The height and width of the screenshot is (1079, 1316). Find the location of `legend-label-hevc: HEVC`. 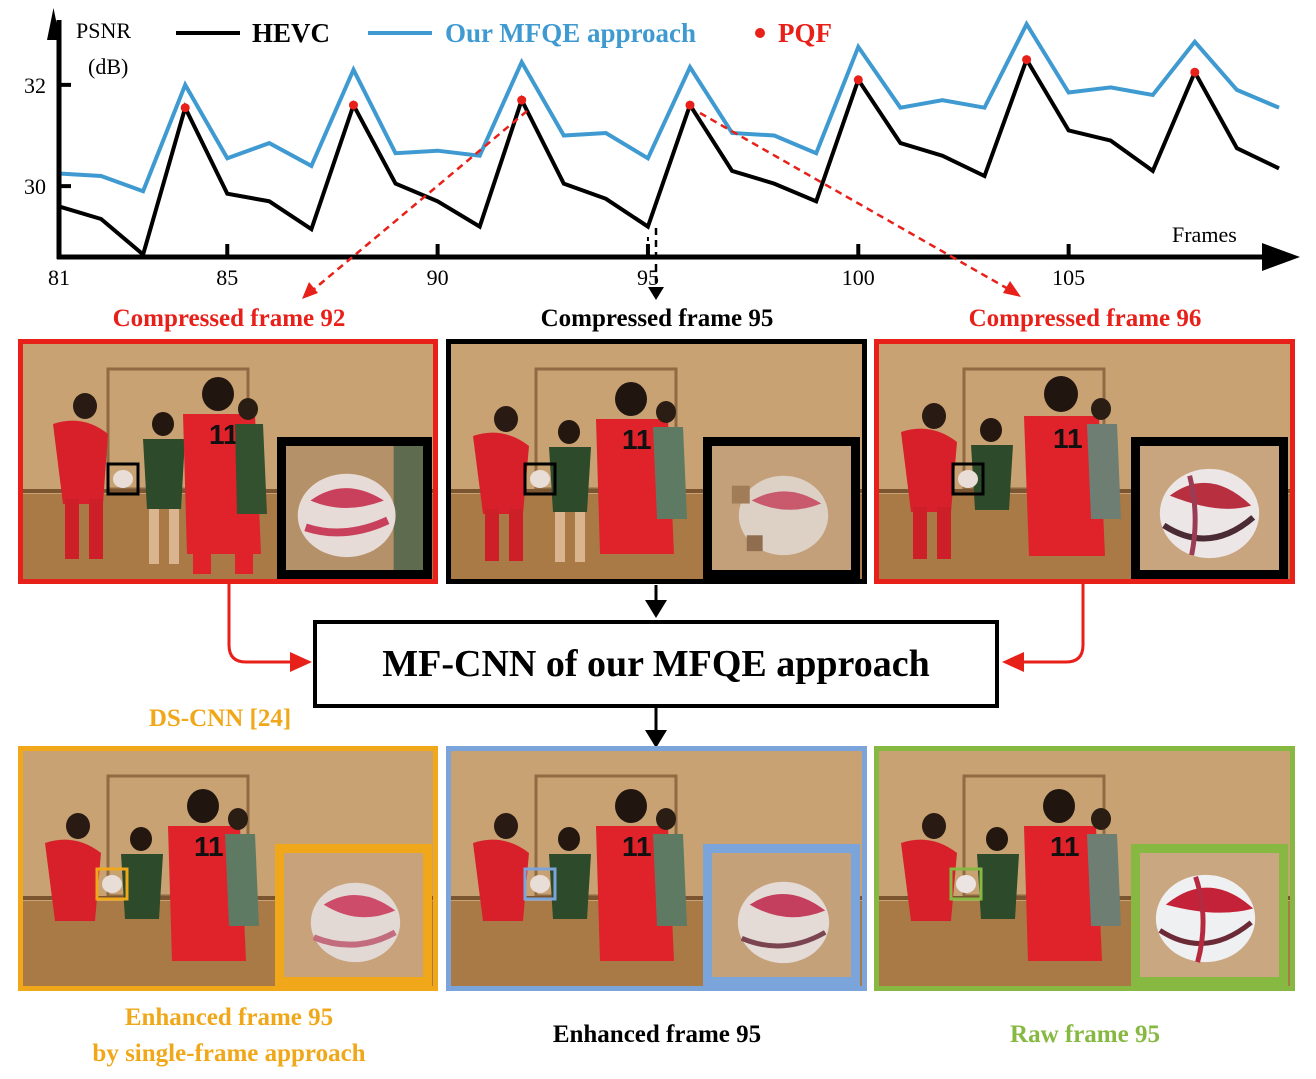

legend-label-hevc: HEVC is located at coordinates (291, 33).